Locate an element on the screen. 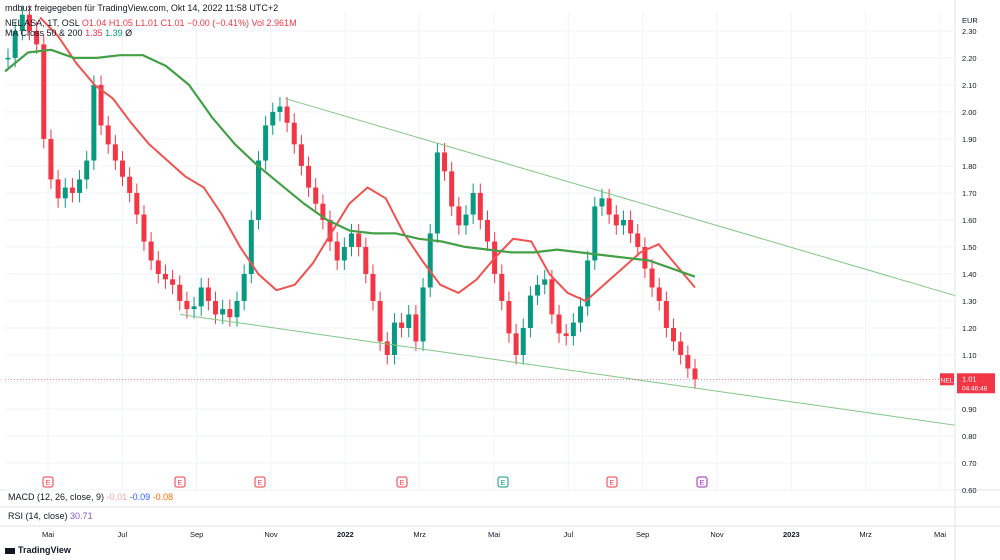 The height and width of the screenshot is (560, 1000). ma-extra: Ø is located at coordinates (129, 33).